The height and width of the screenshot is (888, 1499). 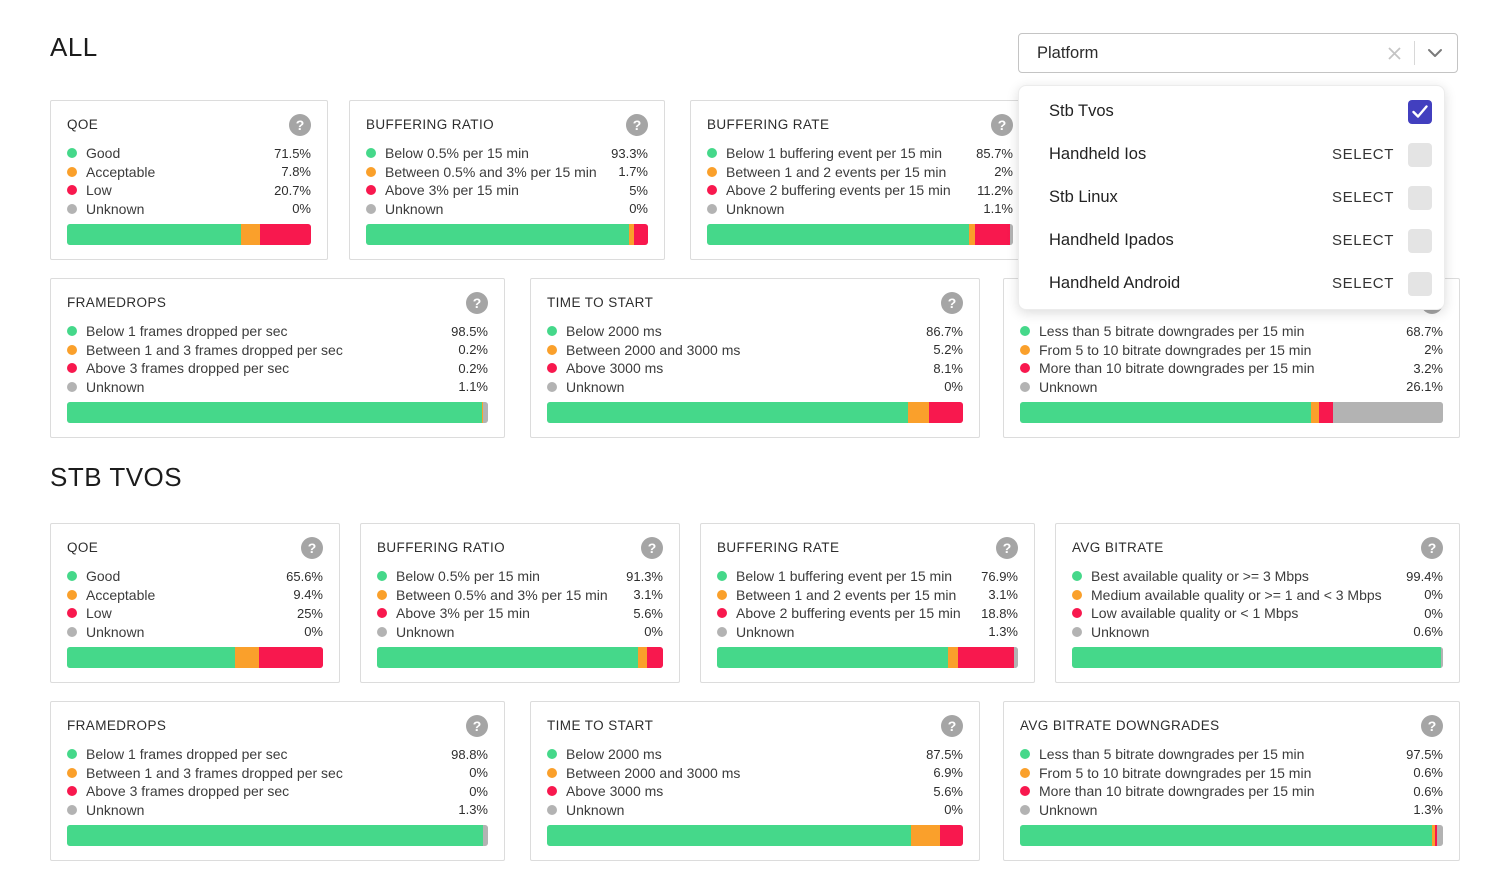 I want to click on legend-value: 20.7%, so click(x=292, y=190).